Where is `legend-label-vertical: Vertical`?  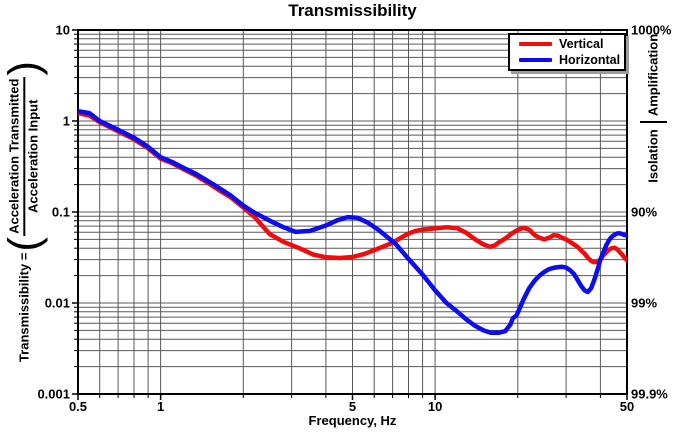 legend-label-vertical: Vertical is located at coordinates (581, 43).